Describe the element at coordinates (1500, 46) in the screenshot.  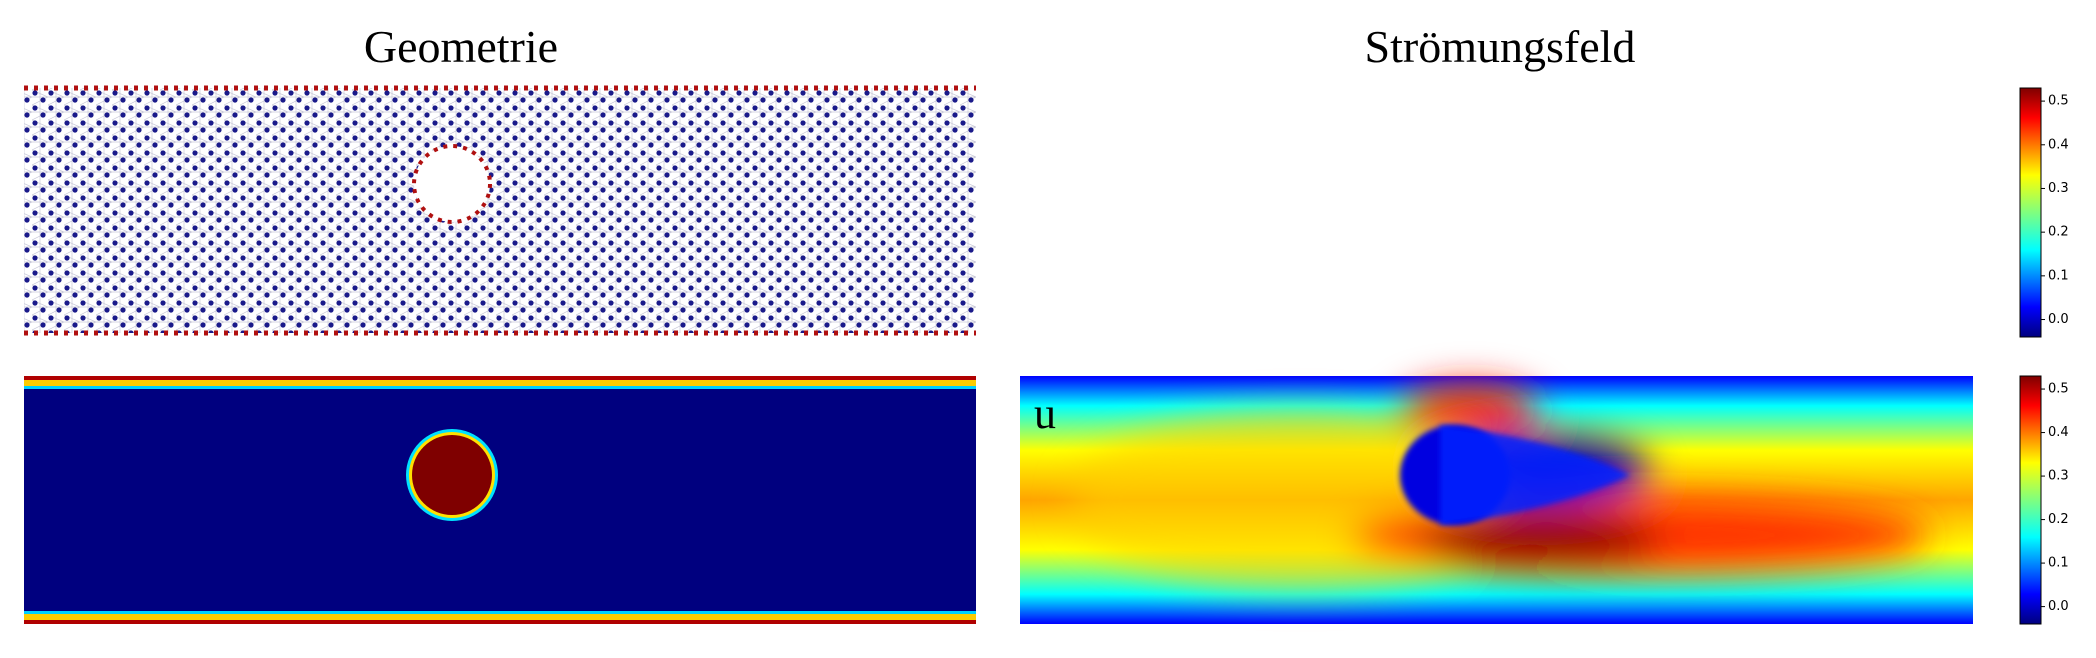
I see `panel-title: Strömungsfeld` at that location.